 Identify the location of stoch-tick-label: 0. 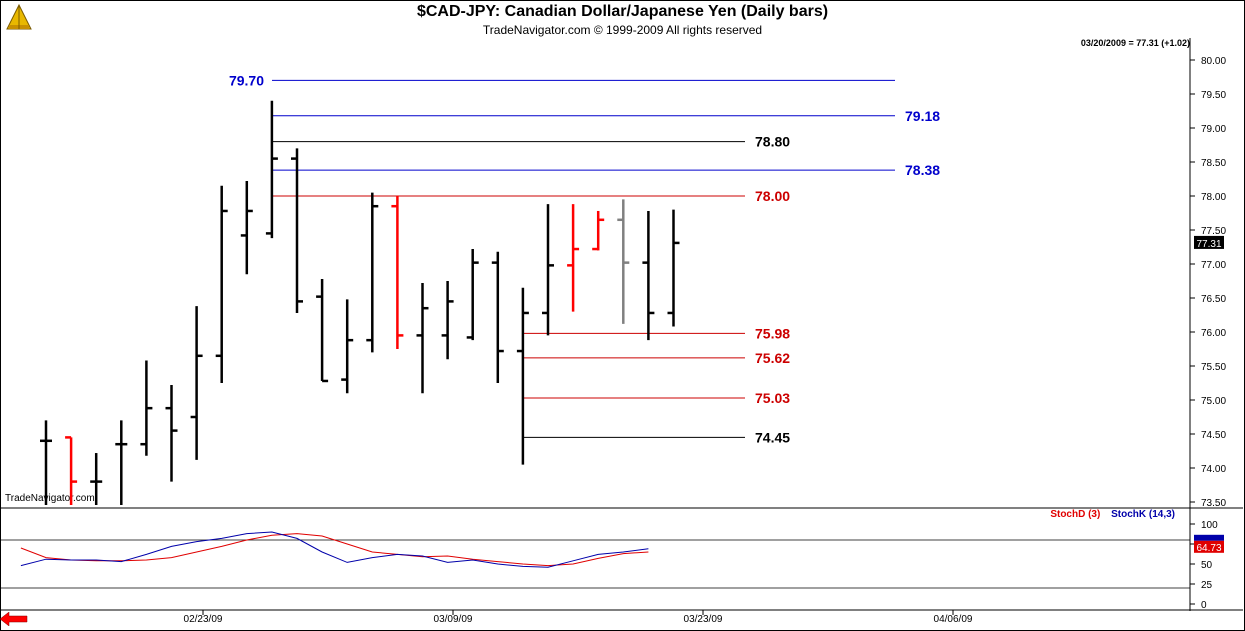
(1204, 605).